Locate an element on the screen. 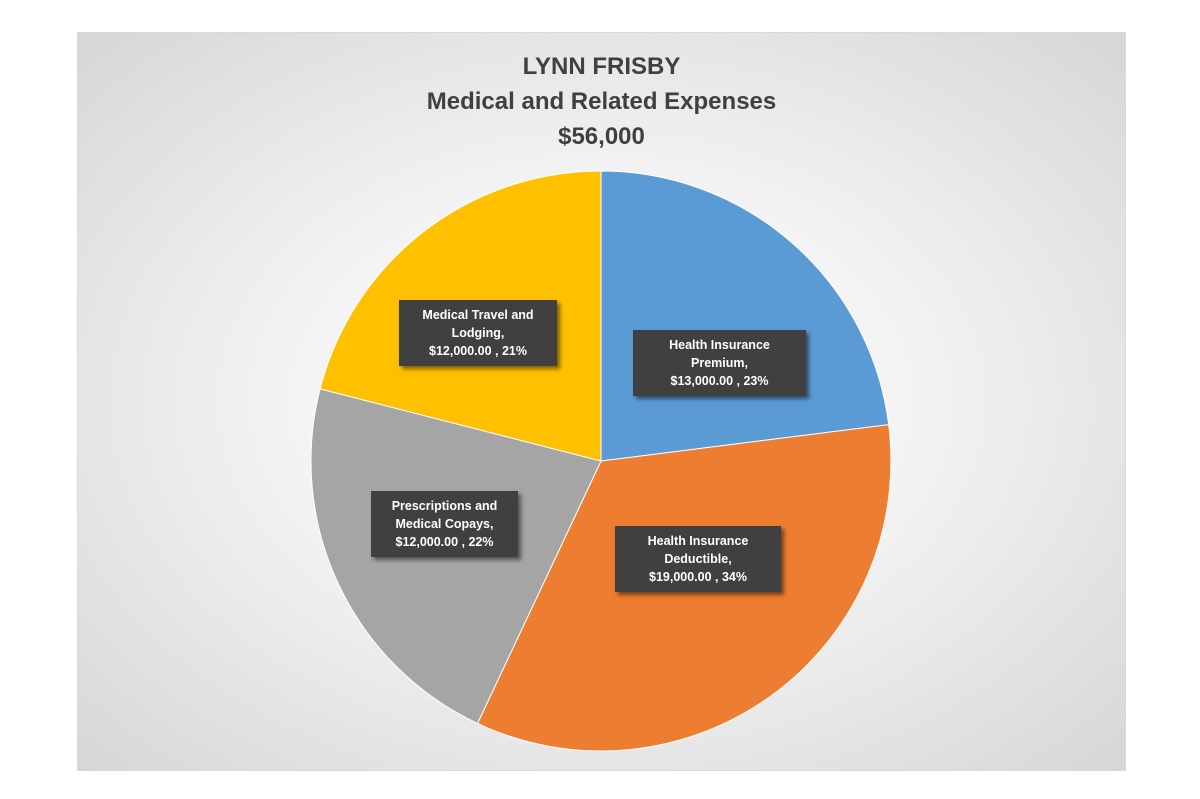 The image size is (1200, 799). data-label-line: Deductible, is located at coordinates (698, 559).